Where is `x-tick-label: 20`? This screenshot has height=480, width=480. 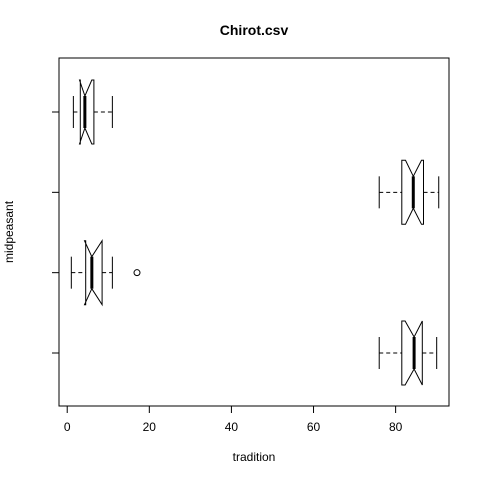 x-tick-label: 20 is located at coordinates (150, 427).